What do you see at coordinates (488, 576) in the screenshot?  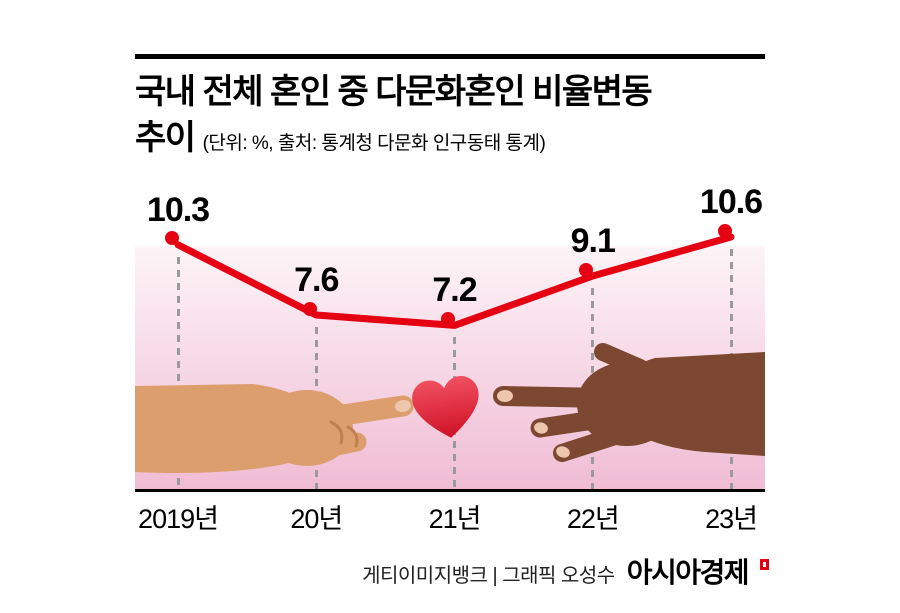 I see `credit-text: 게티이미지뱅크 | 그래픽 오성수` at bounding box center [488, 576].